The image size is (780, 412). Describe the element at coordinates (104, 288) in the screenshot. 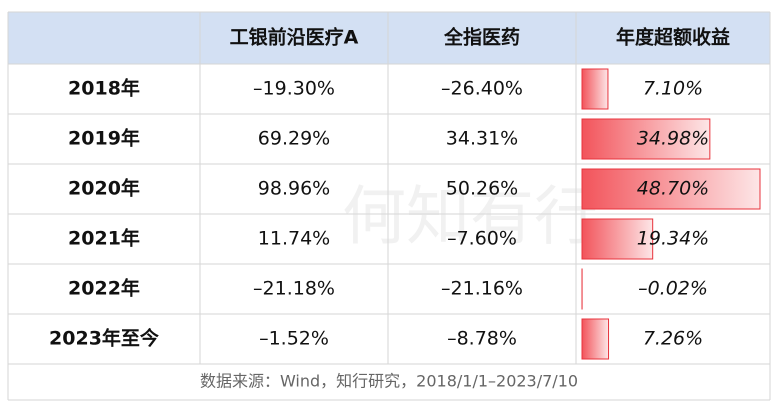

I see `year-cell: 2022年` at that location.